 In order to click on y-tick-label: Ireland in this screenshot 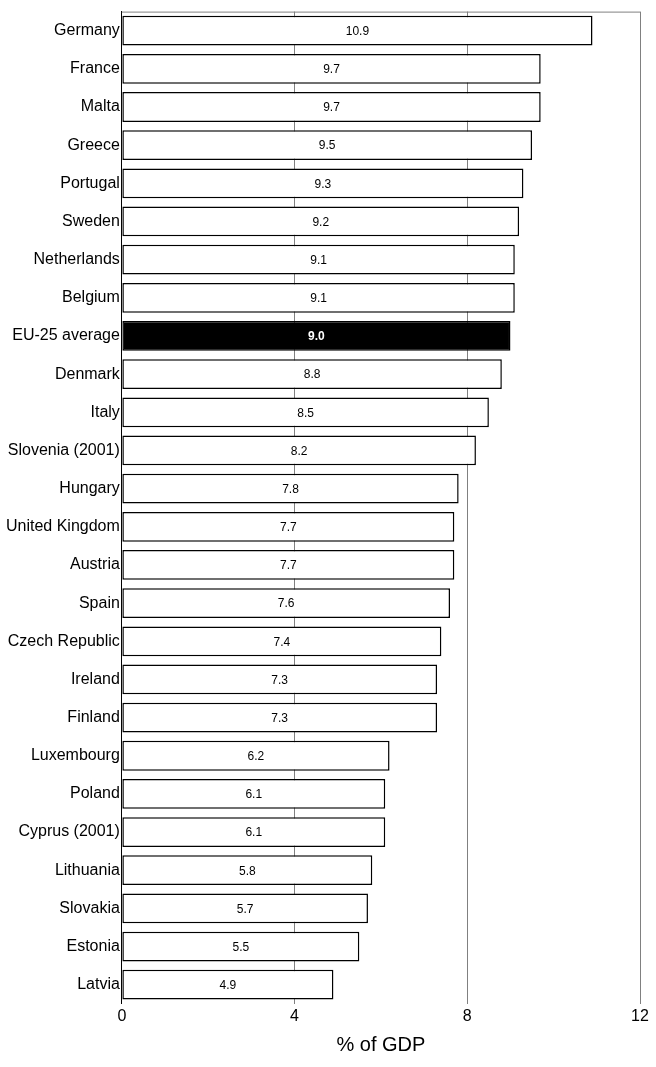, I will do `click(95, 678)`.